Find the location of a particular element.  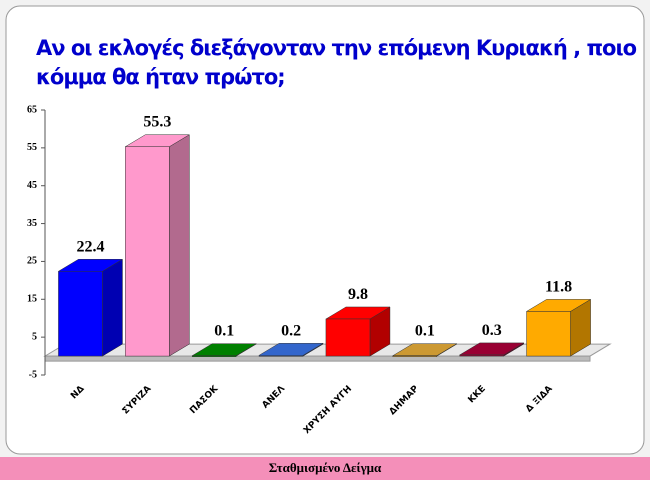

value-label: 0.2 is located at coordinates (291, 330).